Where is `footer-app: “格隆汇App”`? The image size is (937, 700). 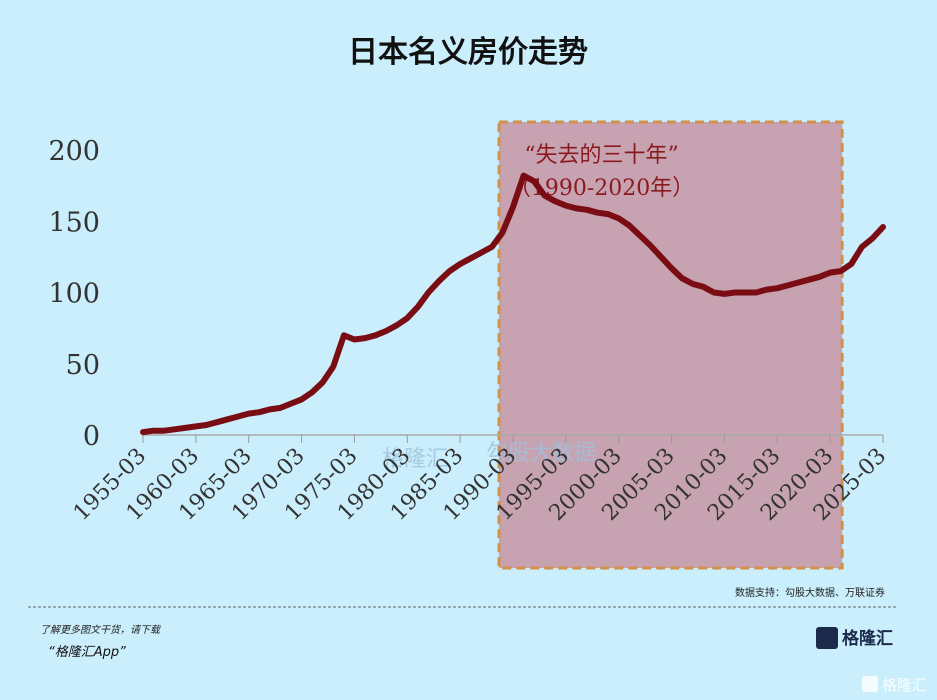
footer-app: “格隆汇App” is located at coordinates (87, 652).